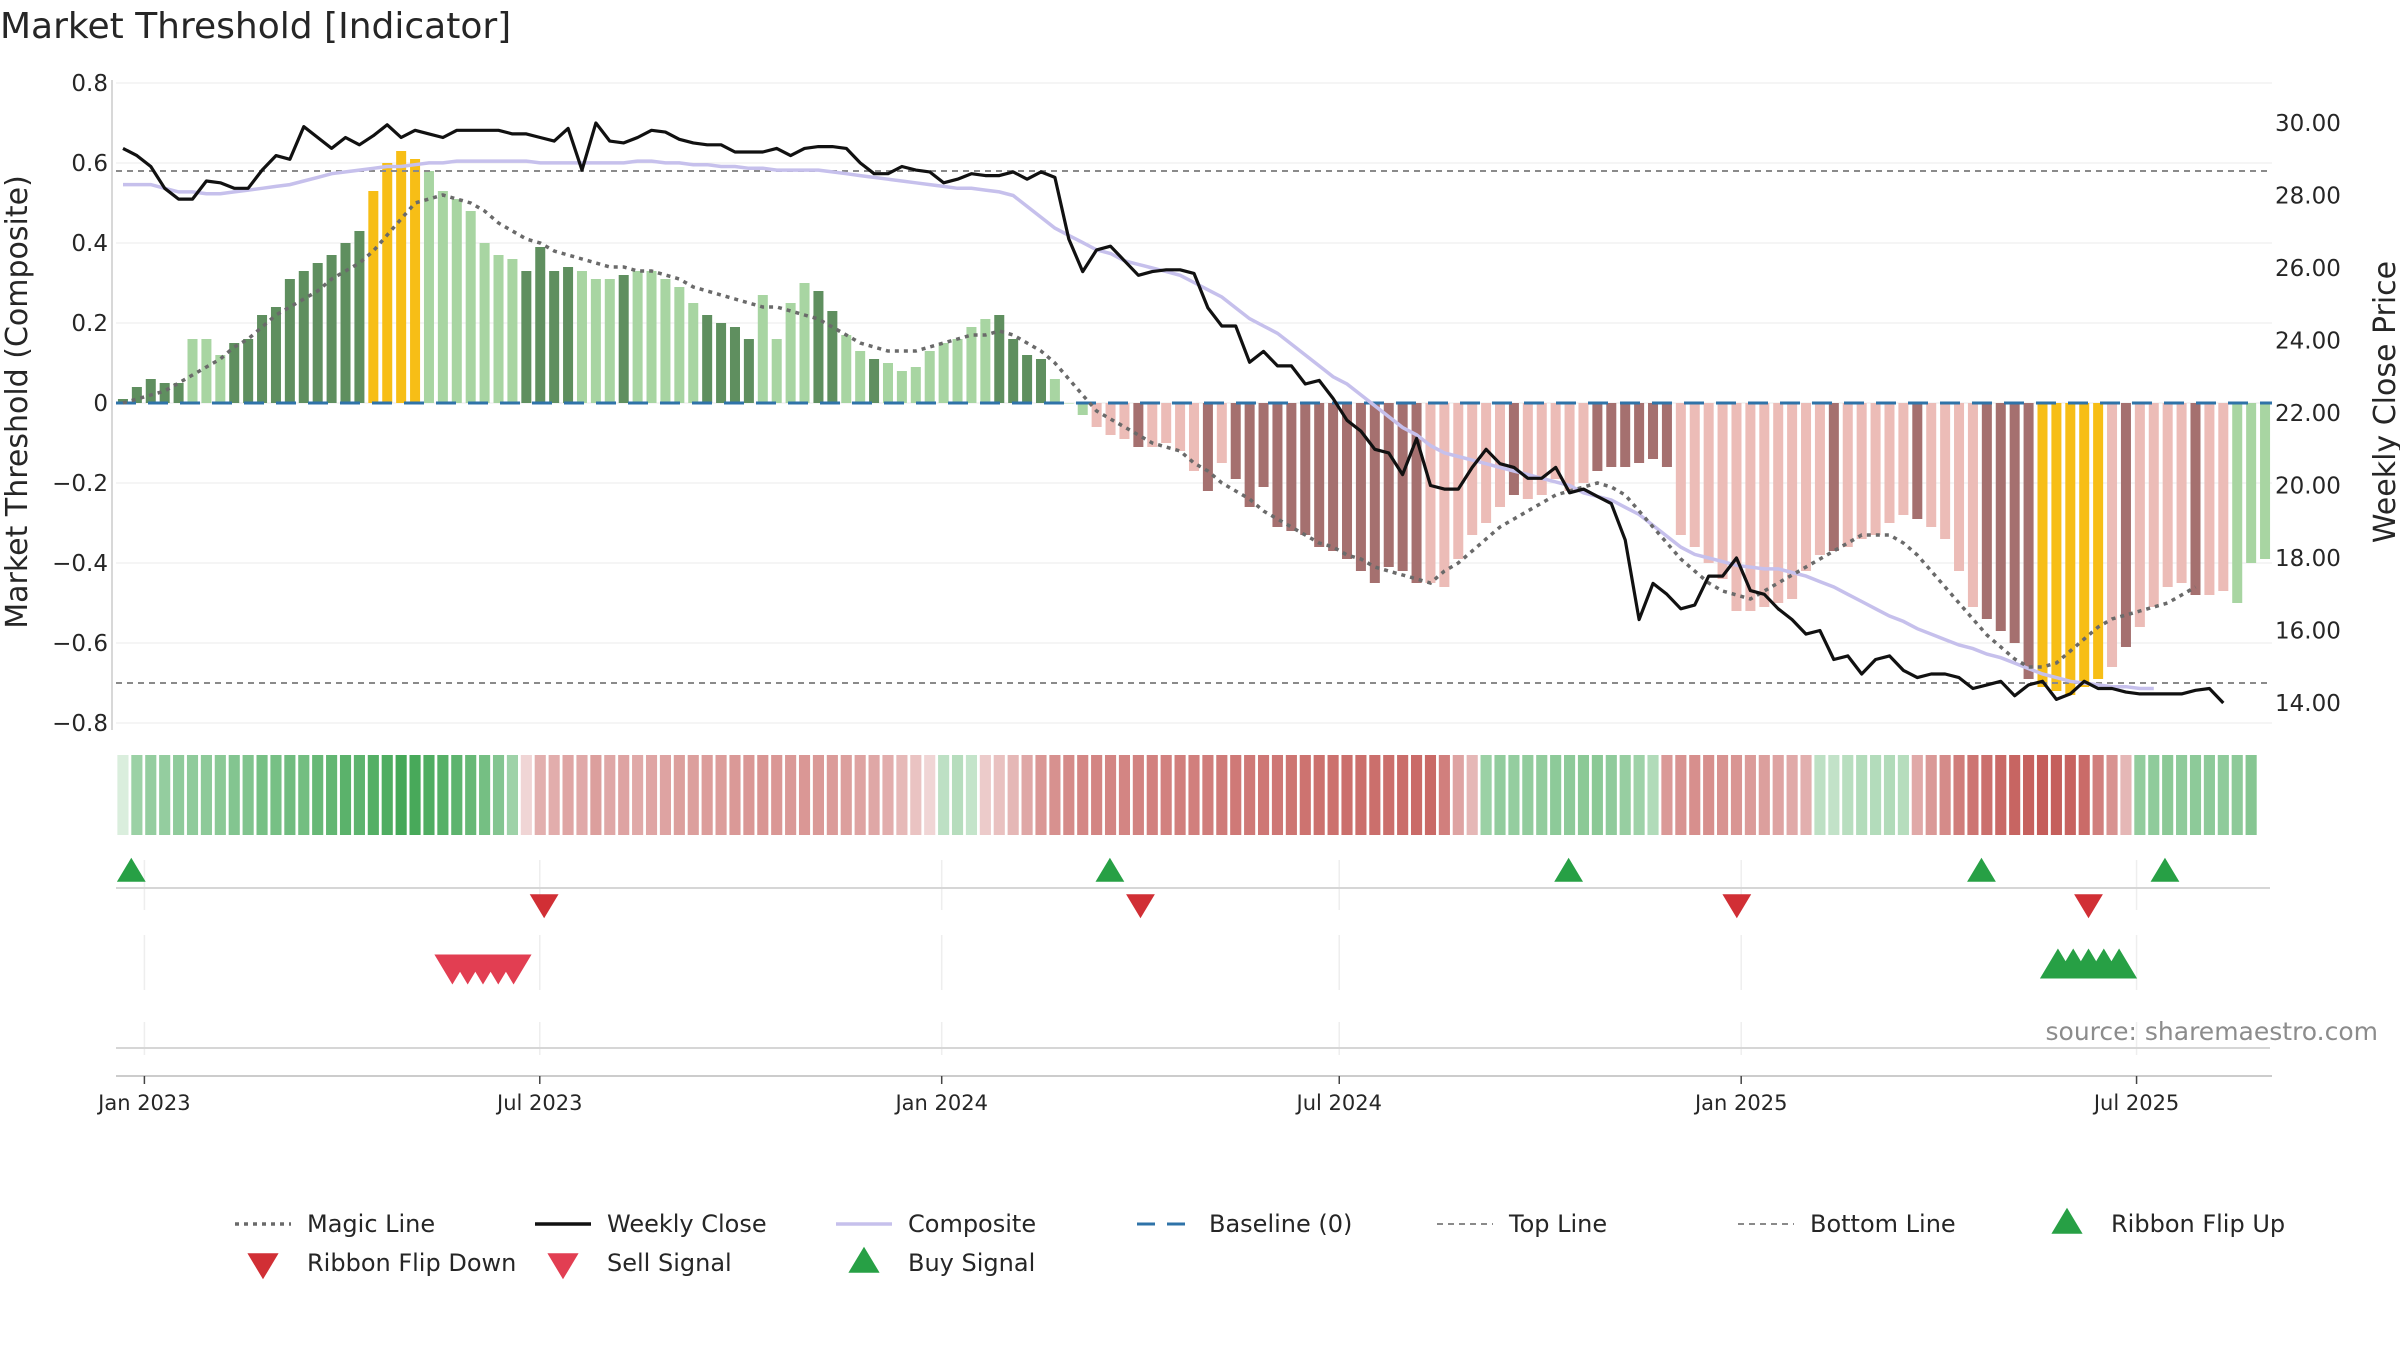 The width and height of the screenshot is (2400, 1350). Describe the element at coordinates (80, 644) in the screenshot. I see `y-tick-label: −0.6` at that location.